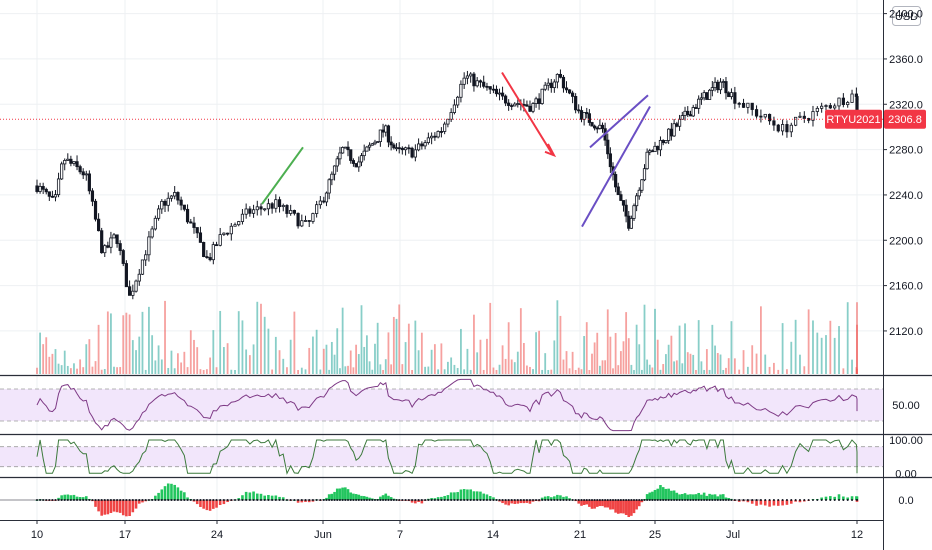  What do you see at coordinates (429, 500) in the screenshot?
I see `momentum-pane` at bounding box center [429, 500].